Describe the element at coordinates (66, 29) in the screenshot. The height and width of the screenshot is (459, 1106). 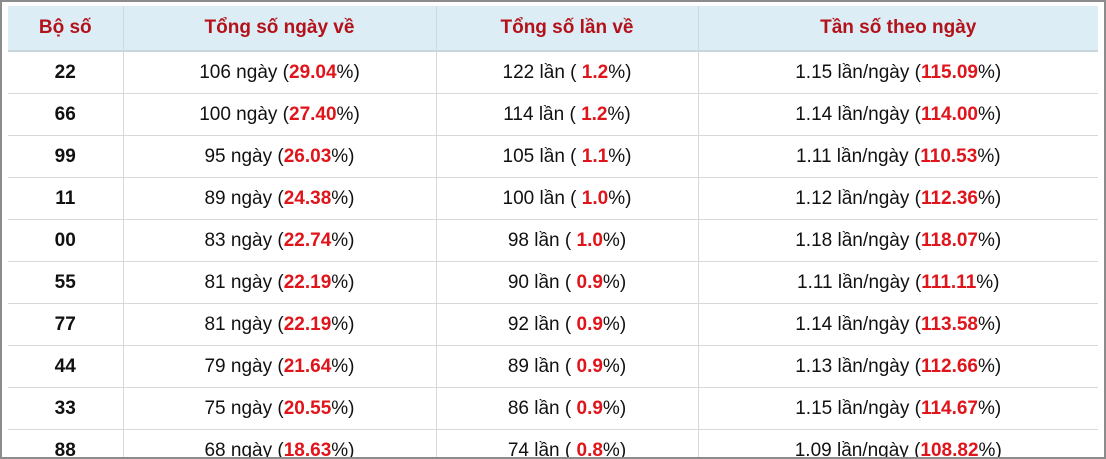
I see `header-cell: Bộ số` at that location.